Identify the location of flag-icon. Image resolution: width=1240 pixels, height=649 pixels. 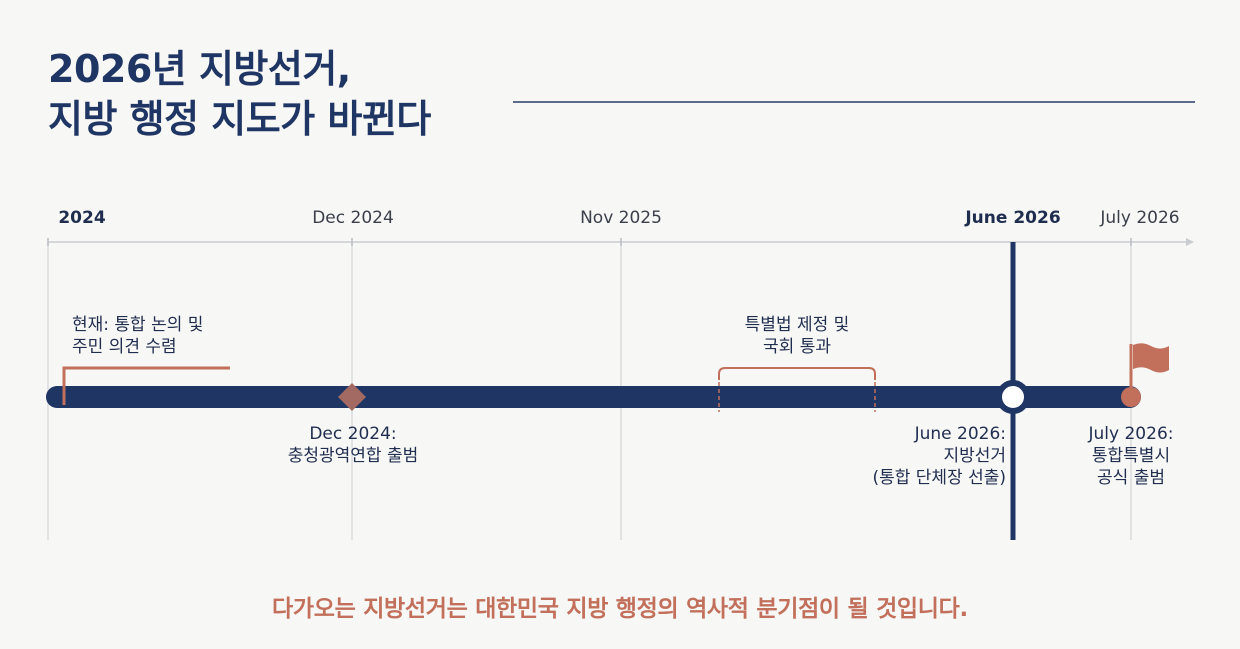
(1151, 358).